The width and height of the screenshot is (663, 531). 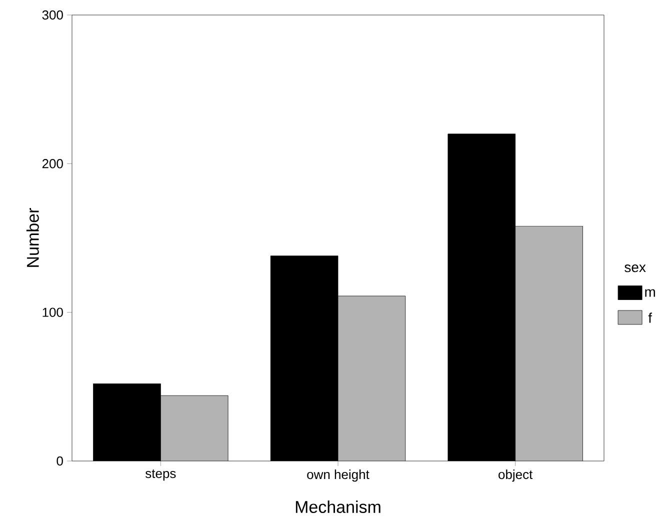 What do you see at coordinates (52, 312) in the screenshot?
I see `y-tick-label: 100` at bounding box center [52, 312].